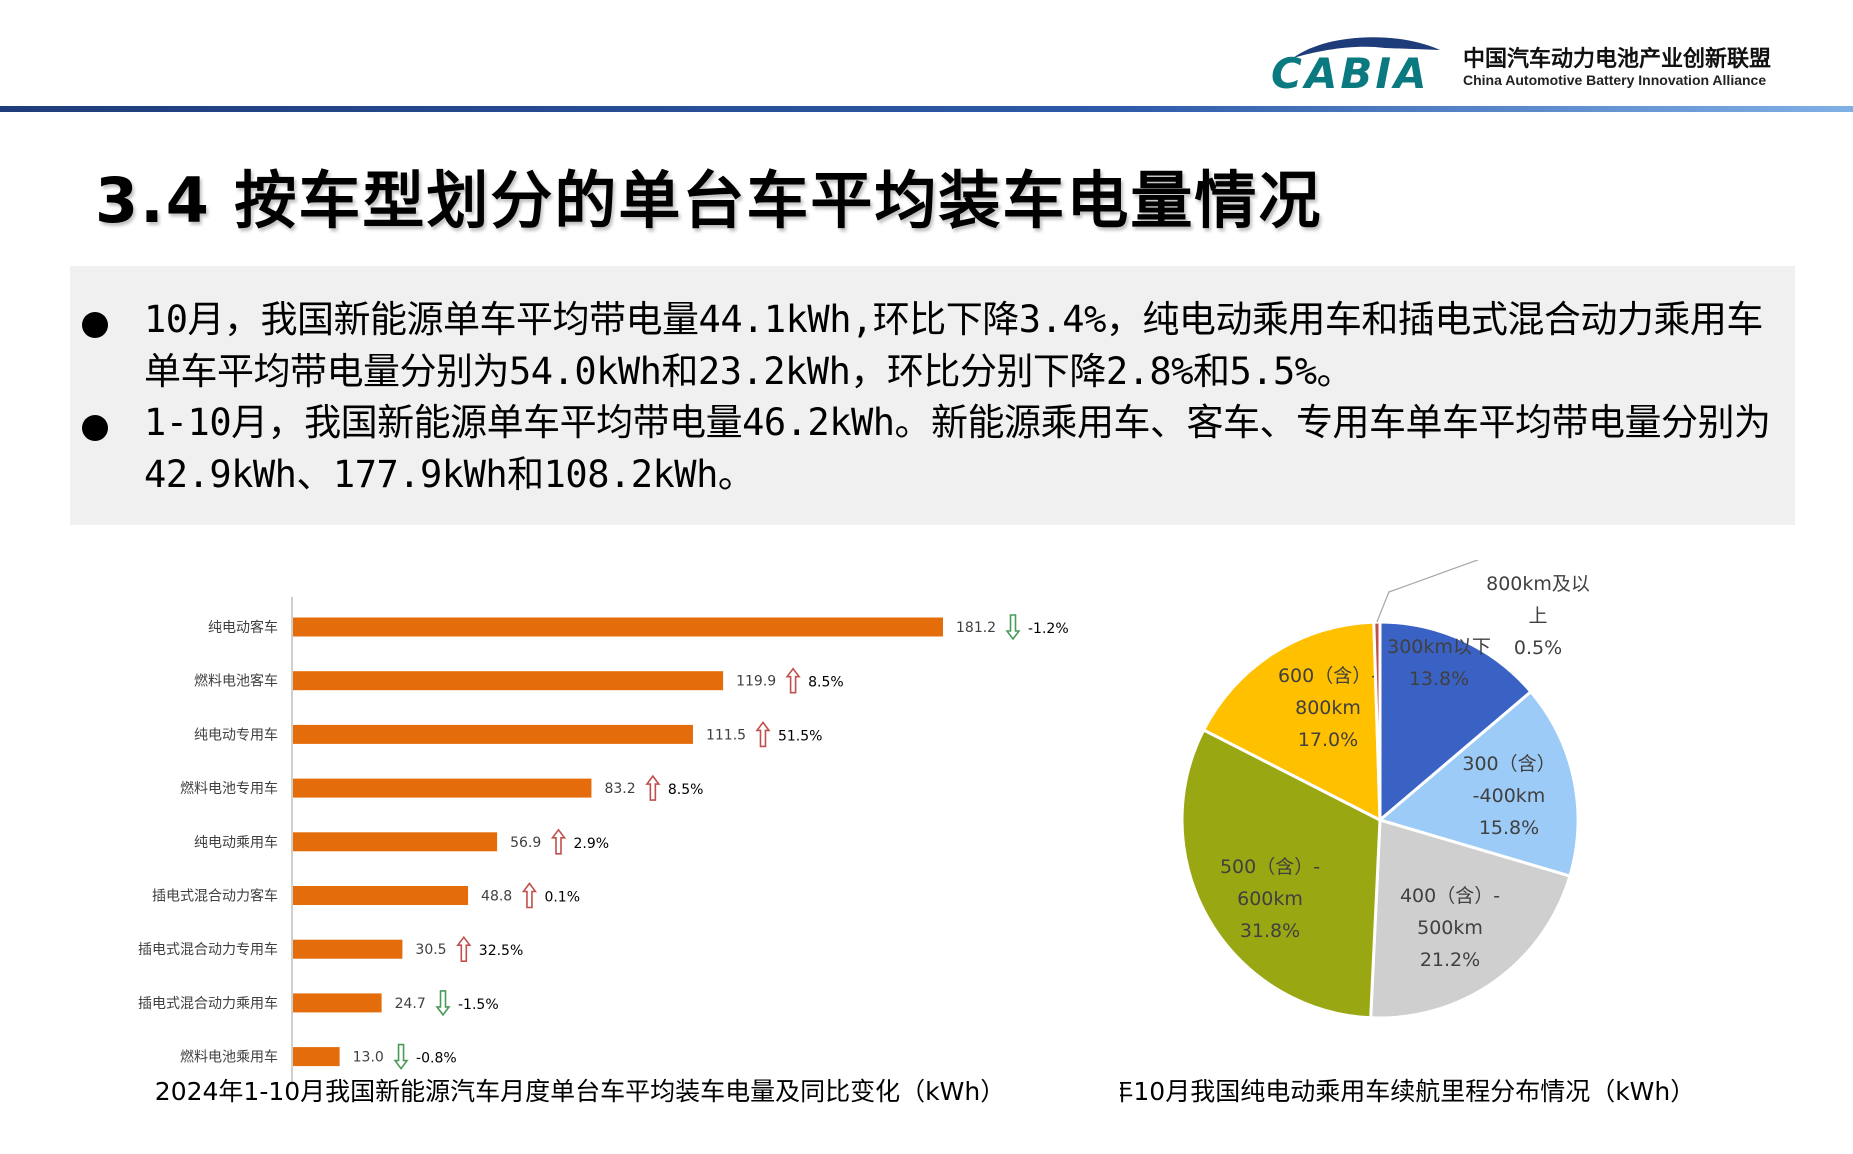  What do you see at coordinates (1538, 584) in the screenshot?
I see `pie-slice-label: 800km及以` at bounding box center [1538, 584].